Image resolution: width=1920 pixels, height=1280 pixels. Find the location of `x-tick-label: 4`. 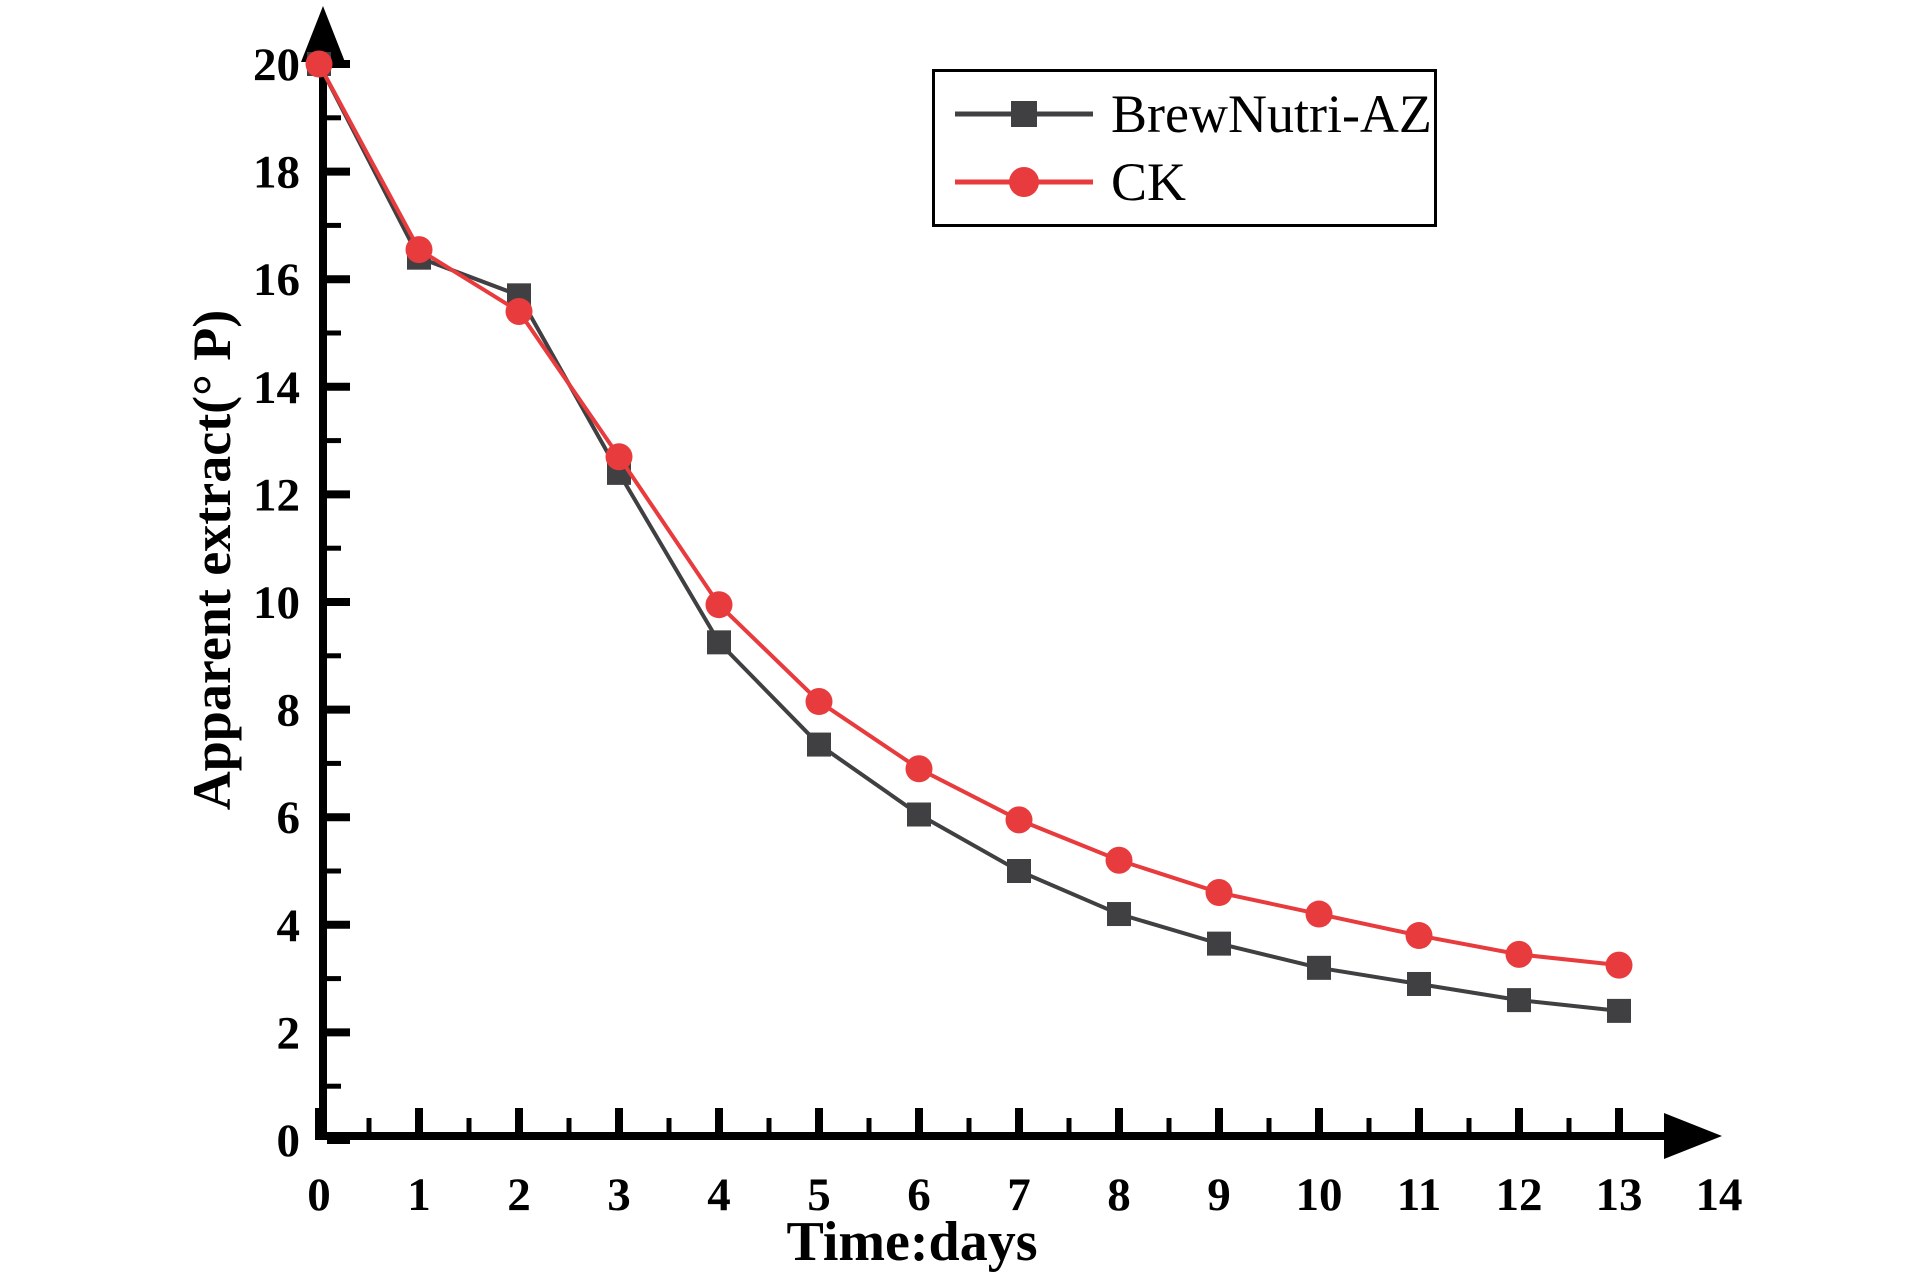

x-tick-label: 4 is located at coordinates (719, 1195).